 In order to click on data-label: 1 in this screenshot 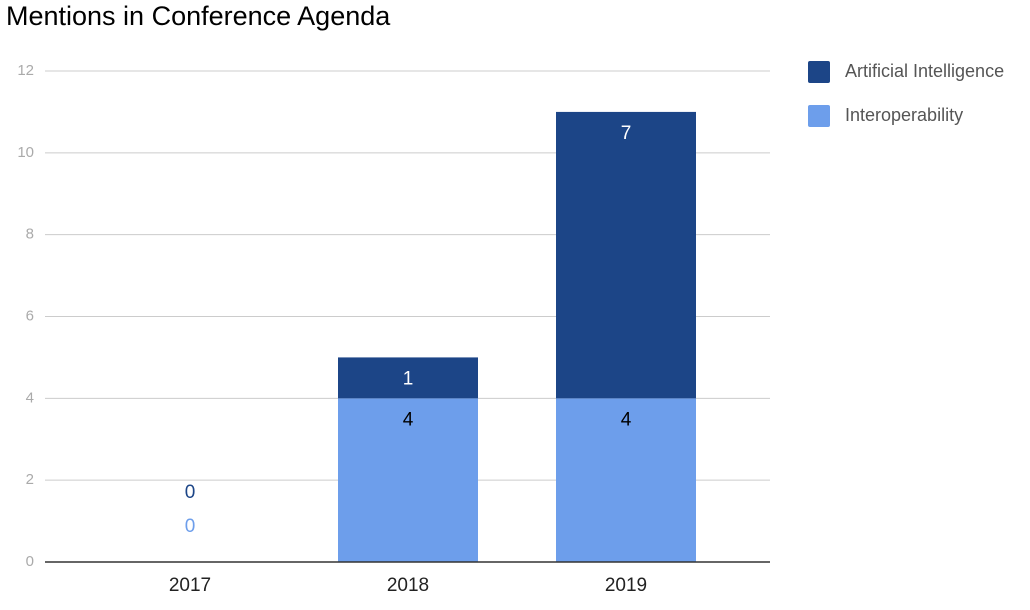, I will do `click(408, 378)`.